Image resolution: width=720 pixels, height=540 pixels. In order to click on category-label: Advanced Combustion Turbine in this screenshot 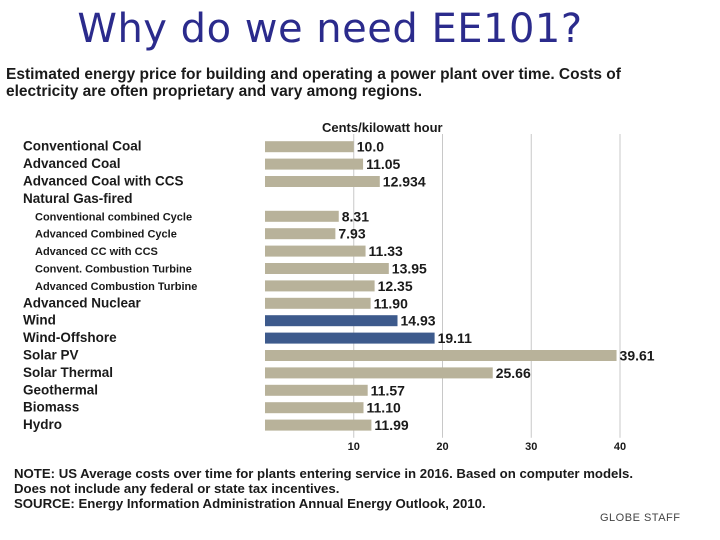, I will do `click(116, 287)`.